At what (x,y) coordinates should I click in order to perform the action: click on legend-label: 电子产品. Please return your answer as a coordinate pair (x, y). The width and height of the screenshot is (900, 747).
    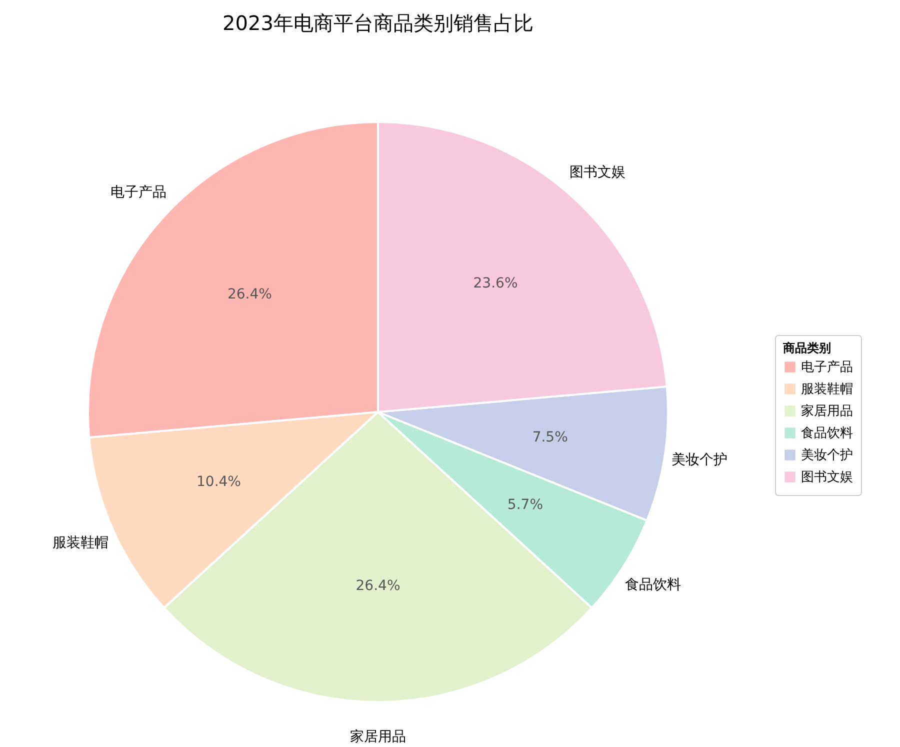
    Looking at the image, I should click on (827, 367).